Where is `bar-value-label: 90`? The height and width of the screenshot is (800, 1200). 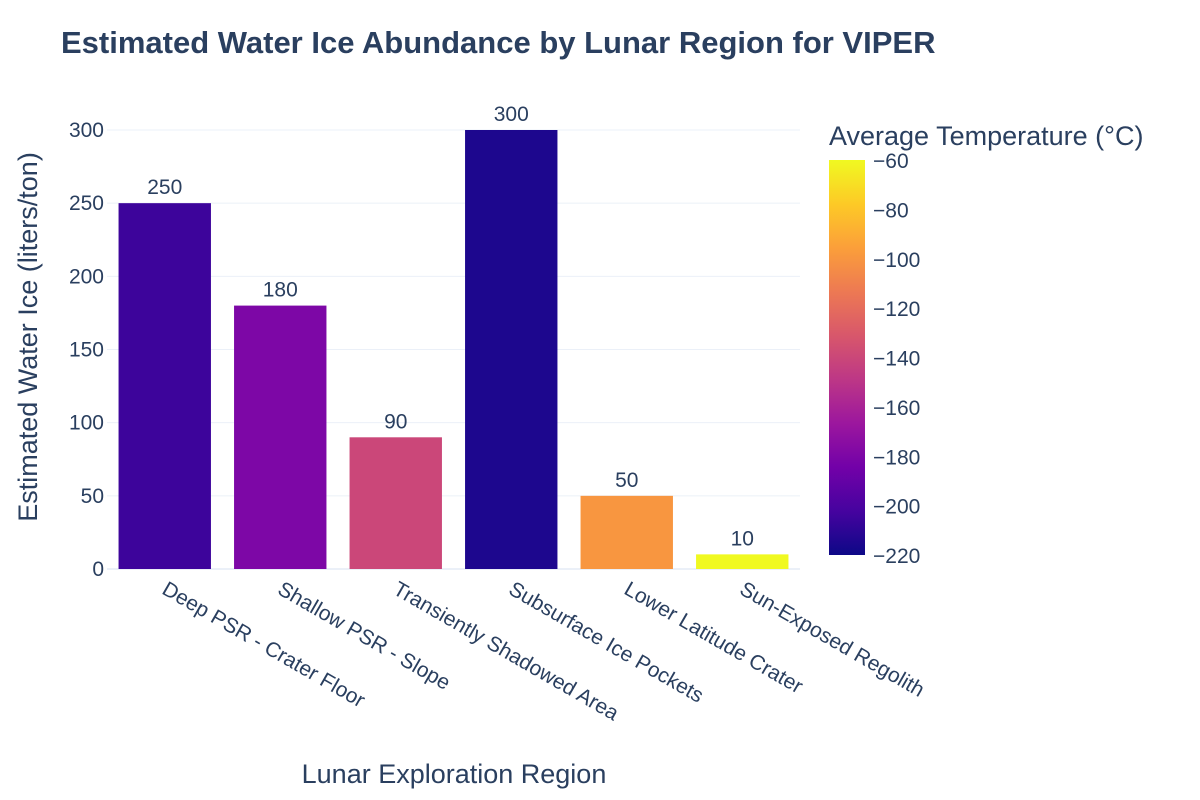 bar-value-label: 90 is located at coordinates (395, 421).